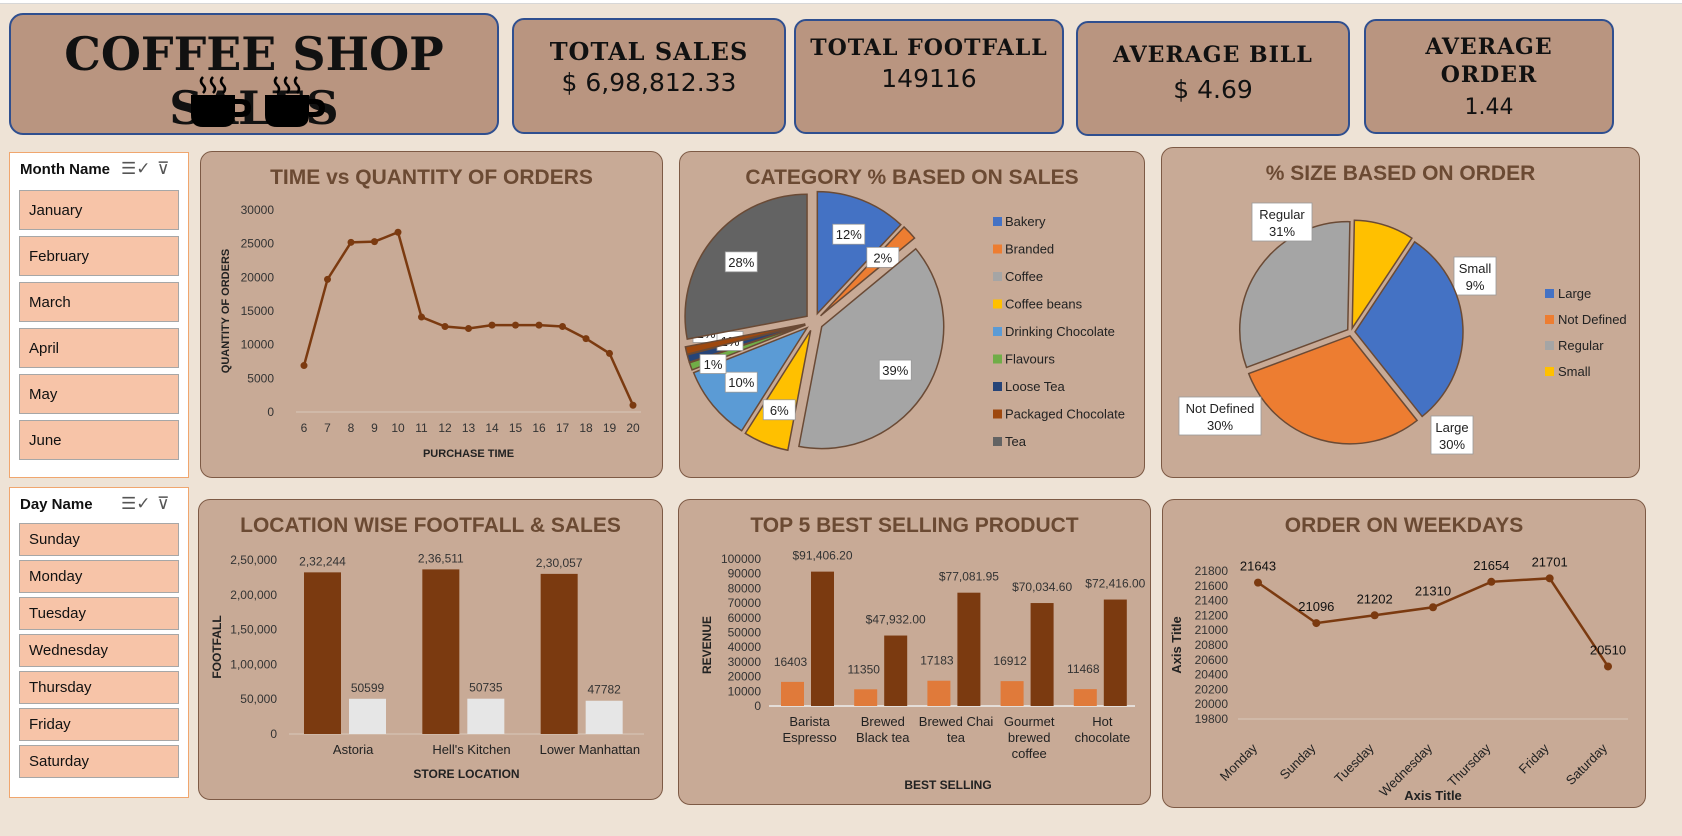 The height and width of the screenshot is (836, 1682). I want to click on slicer-item: Tuesday, so click(99, 613).